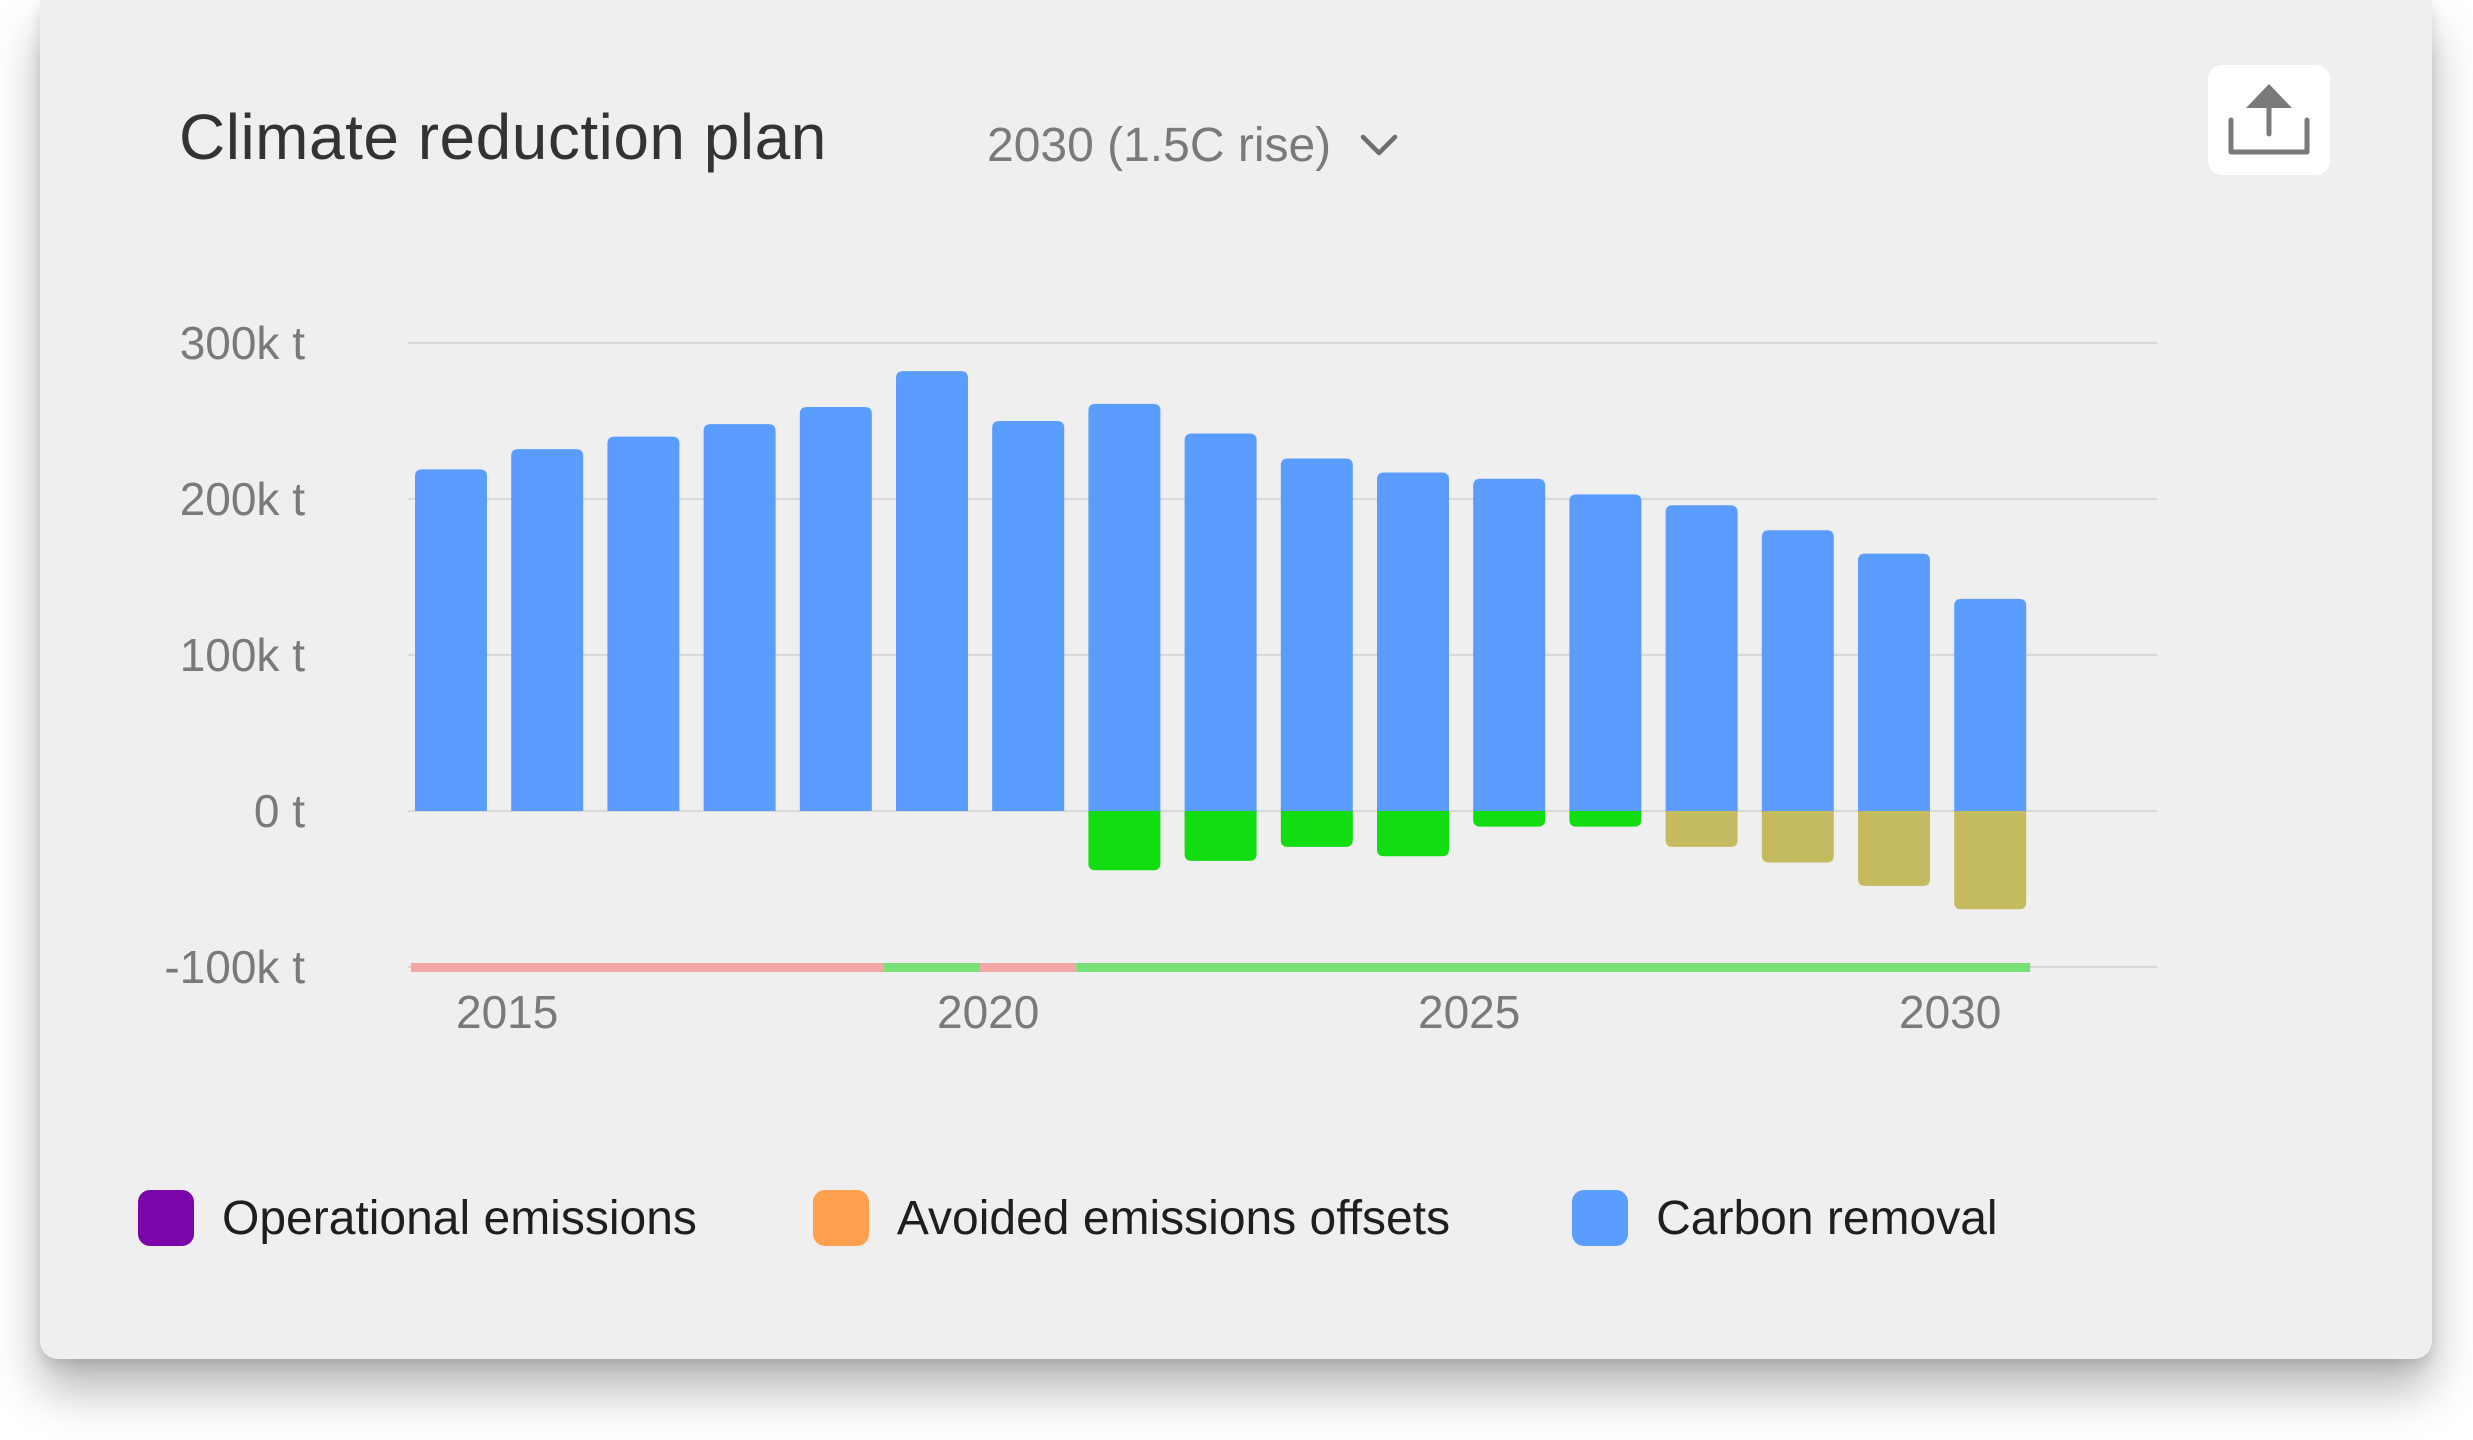  I want to click on y-tick-label: -100k t, so click(234, 967).